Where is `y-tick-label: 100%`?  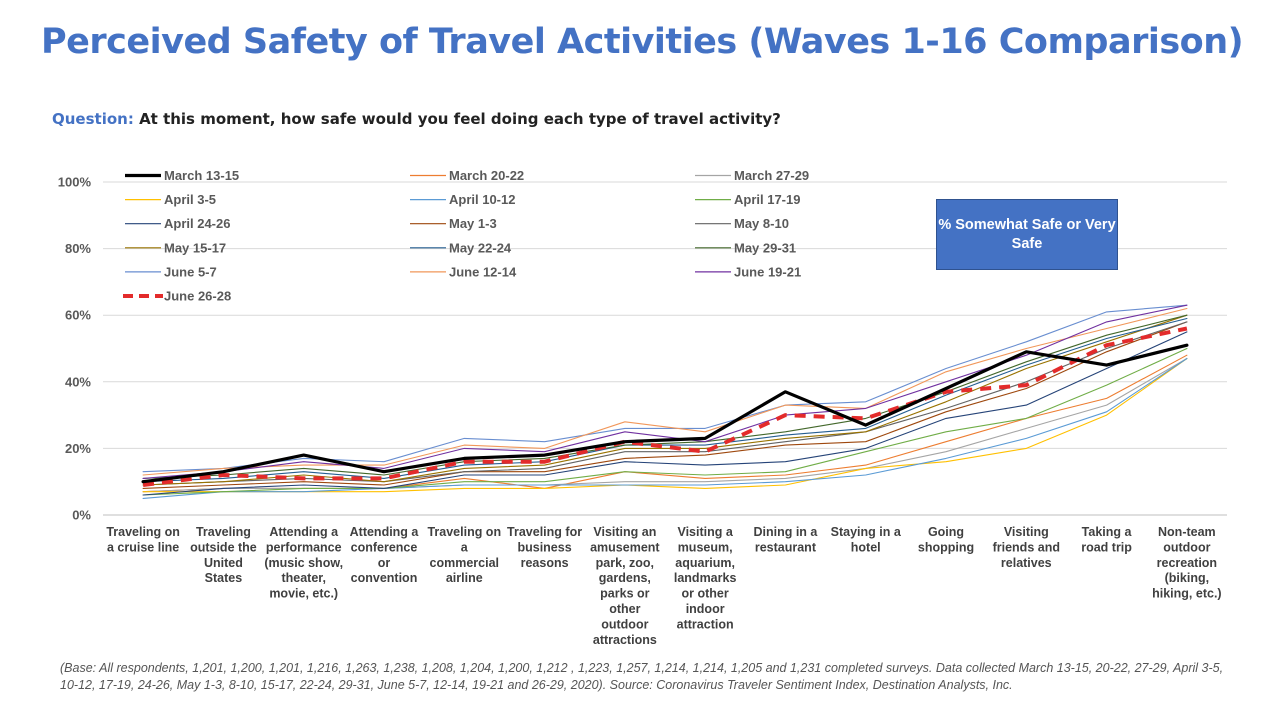
y-tick-label: 100% is located at coordinates (75, 182).